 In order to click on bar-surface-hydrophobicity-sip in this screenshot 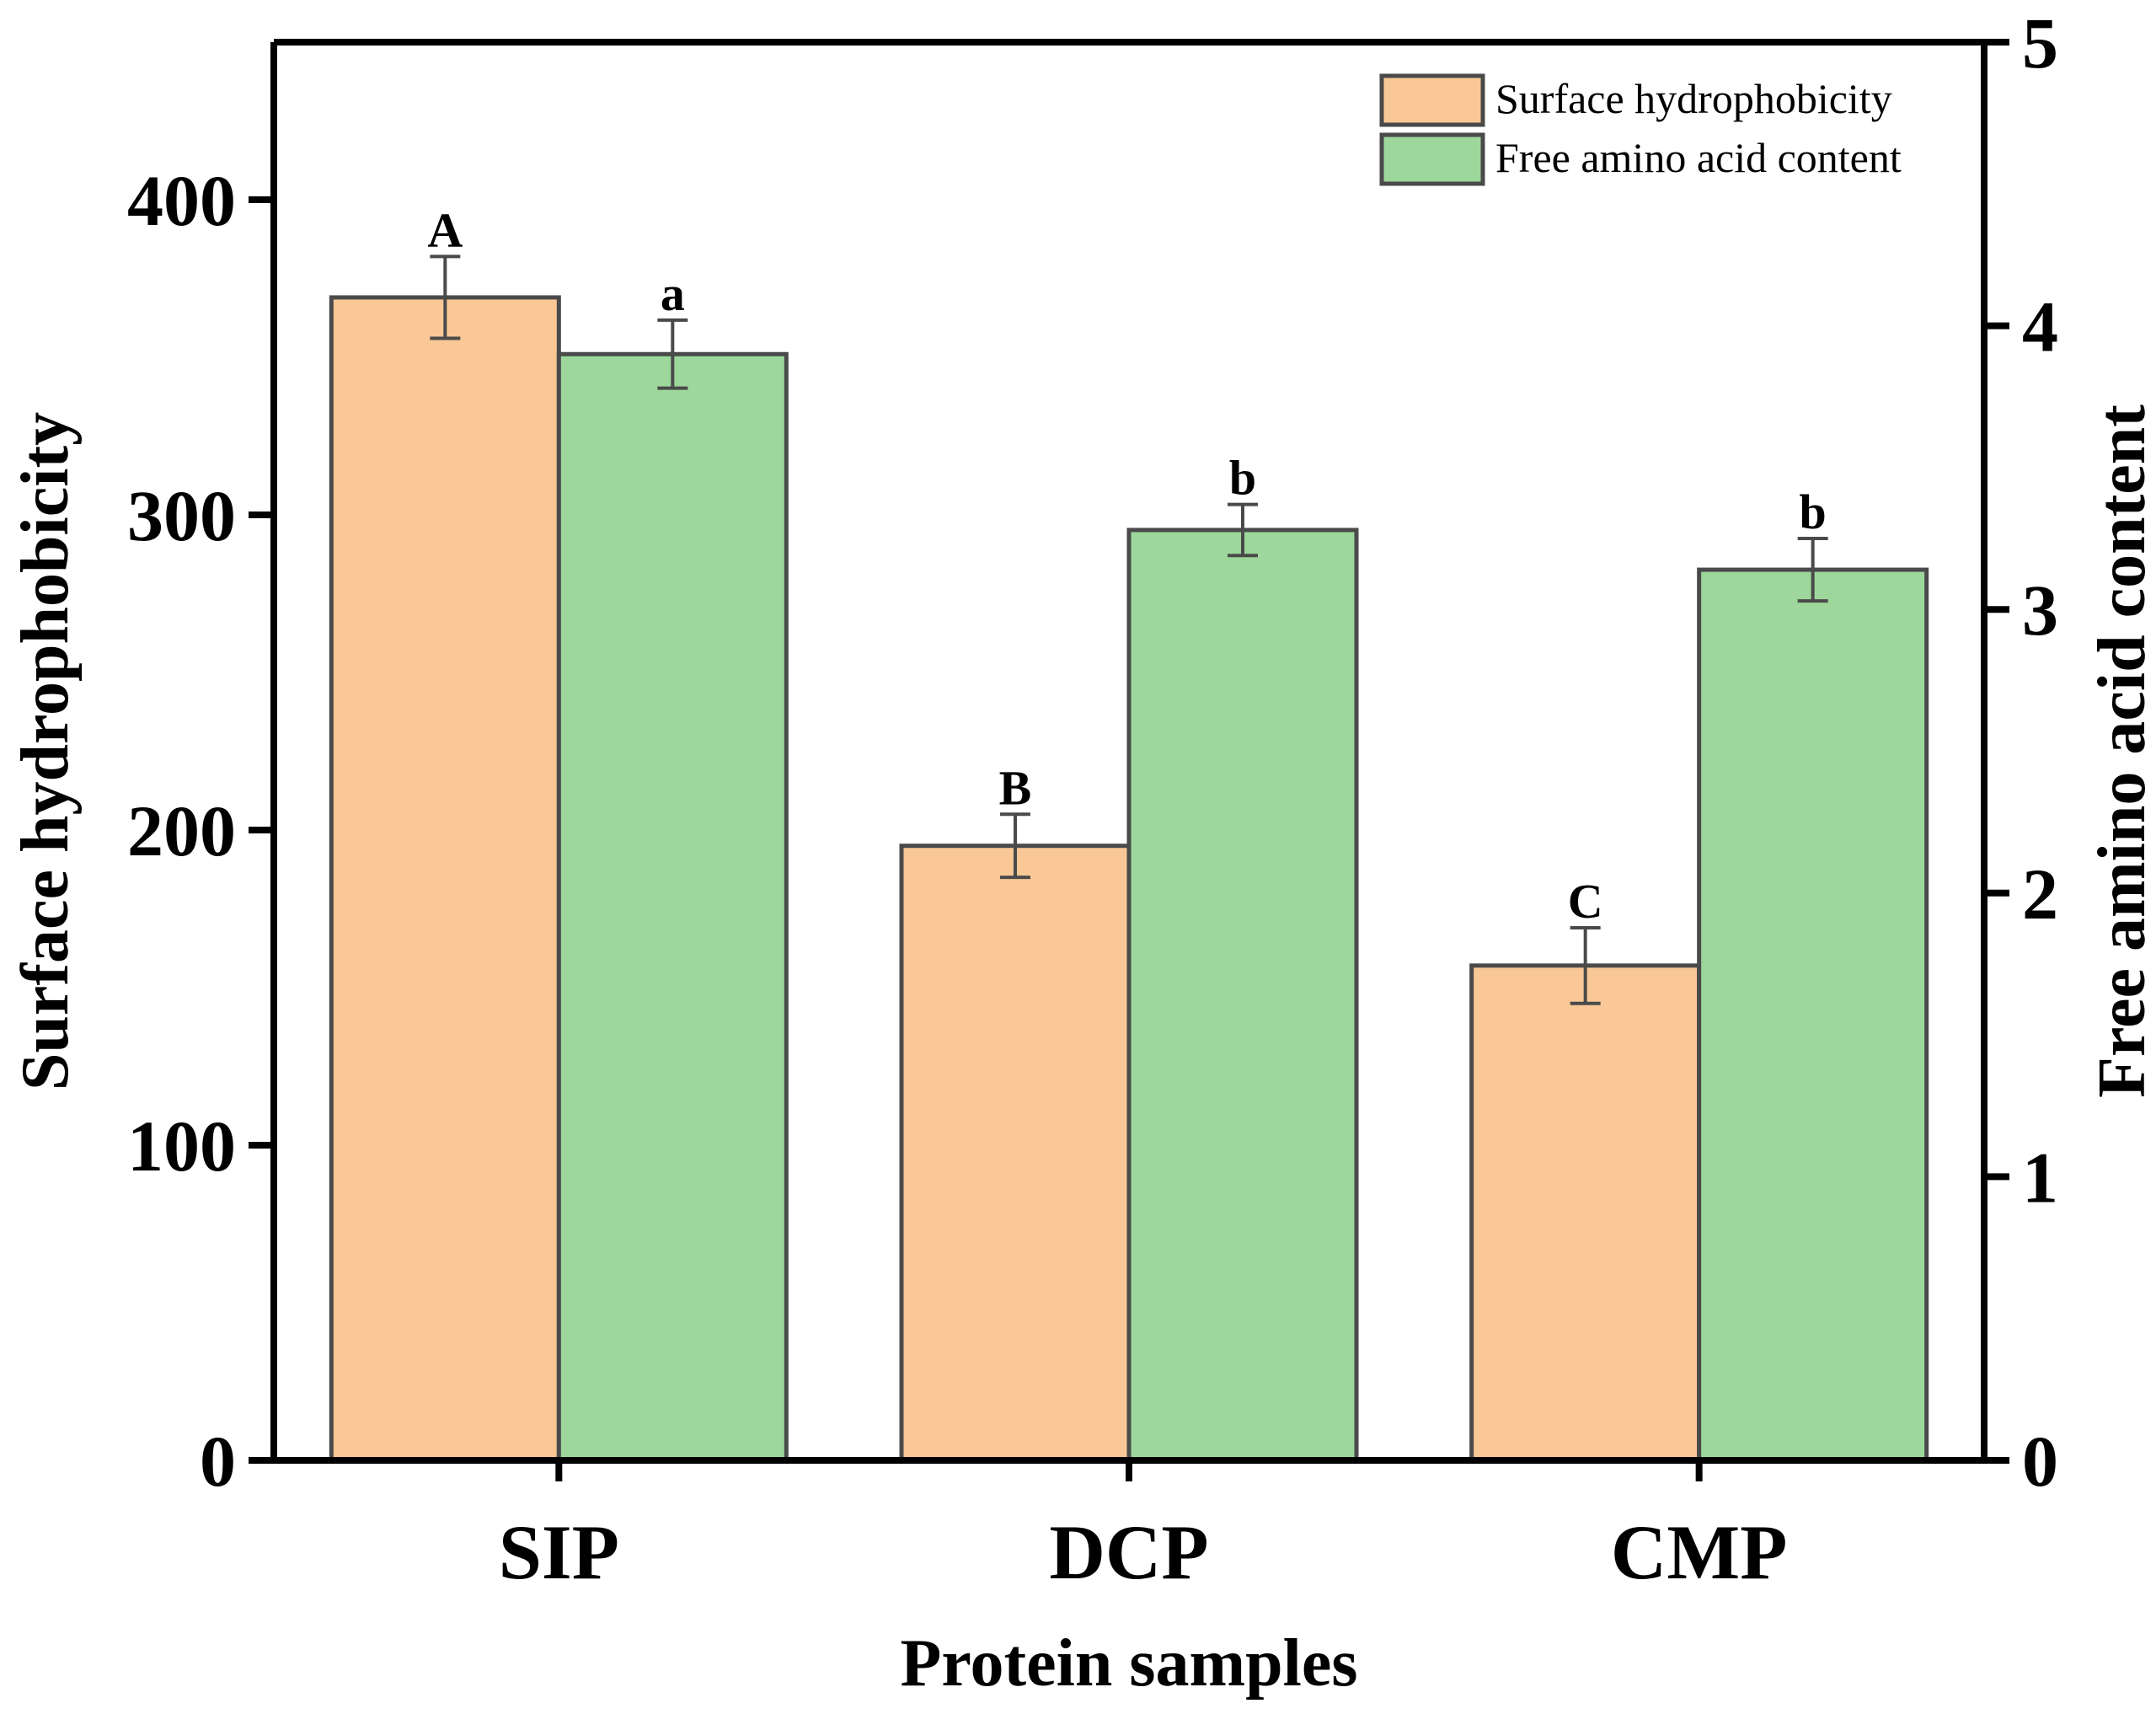, I will do `click(445, 879)`.